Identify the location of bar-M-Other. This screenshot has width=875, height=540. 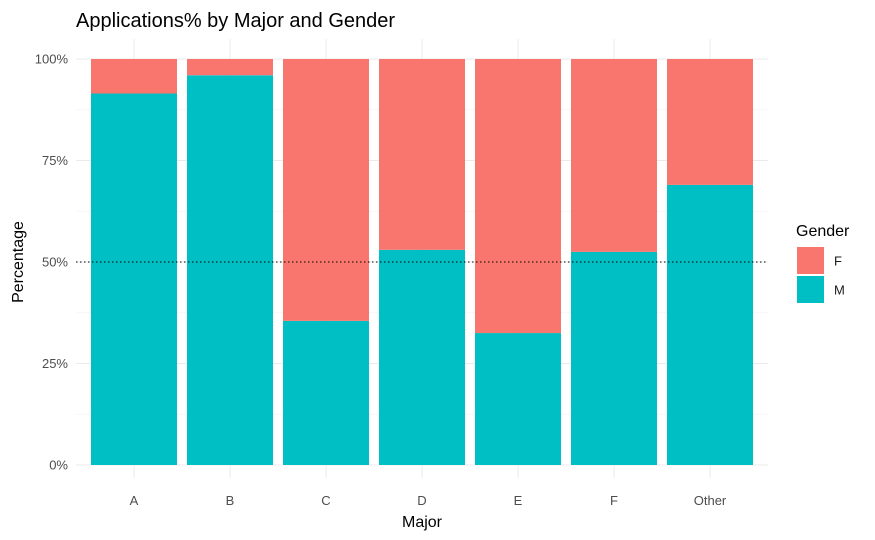
(710, 325).